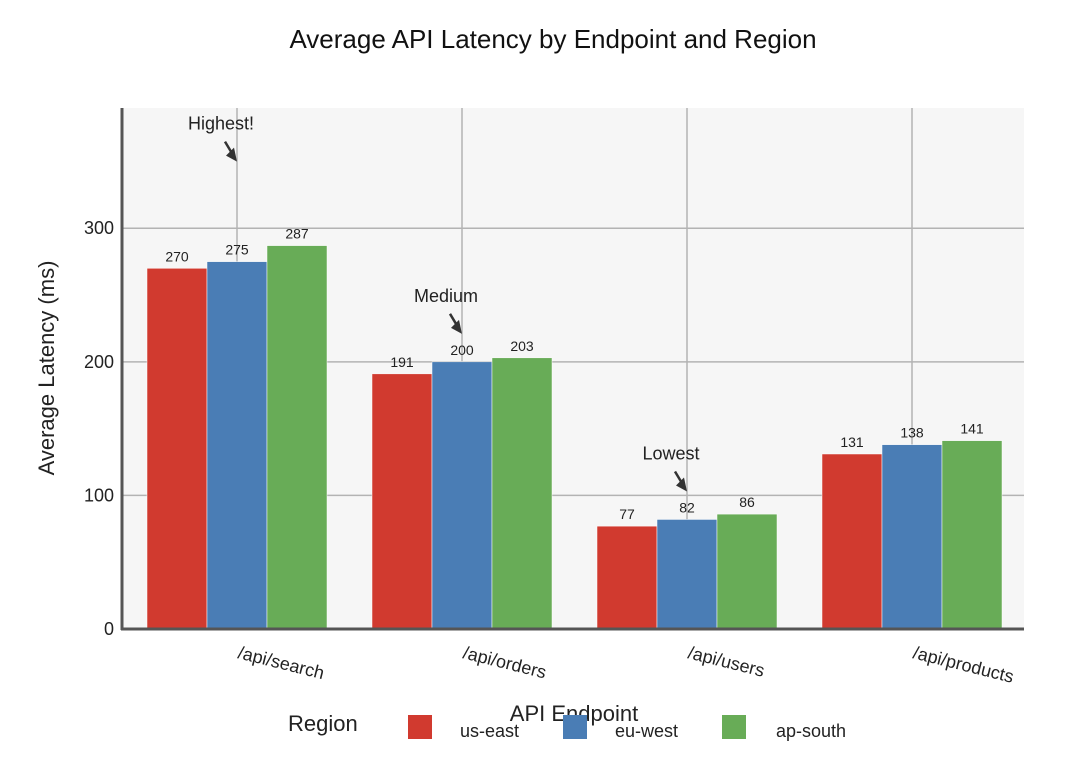  What do you see at coordinates (687, 507) in the screenshot?
I see `value-label: 82` at bounding box center [687, 507].